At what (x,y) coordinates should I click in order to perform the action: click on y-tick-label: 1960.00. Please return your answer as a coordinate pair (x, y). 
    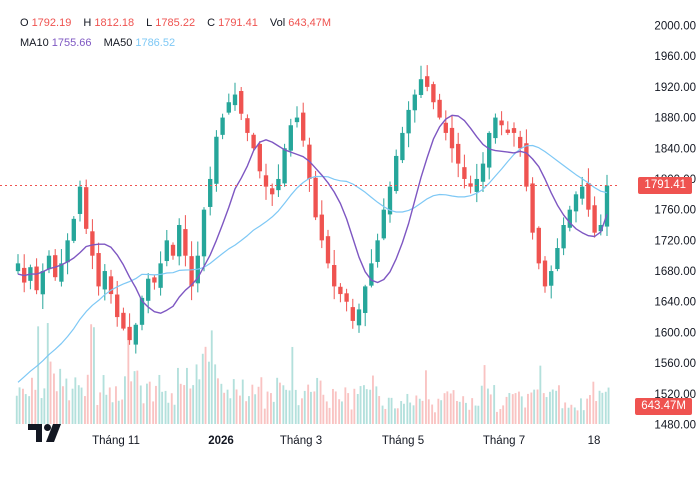
    Looking at the image, I should click on (675, 57).